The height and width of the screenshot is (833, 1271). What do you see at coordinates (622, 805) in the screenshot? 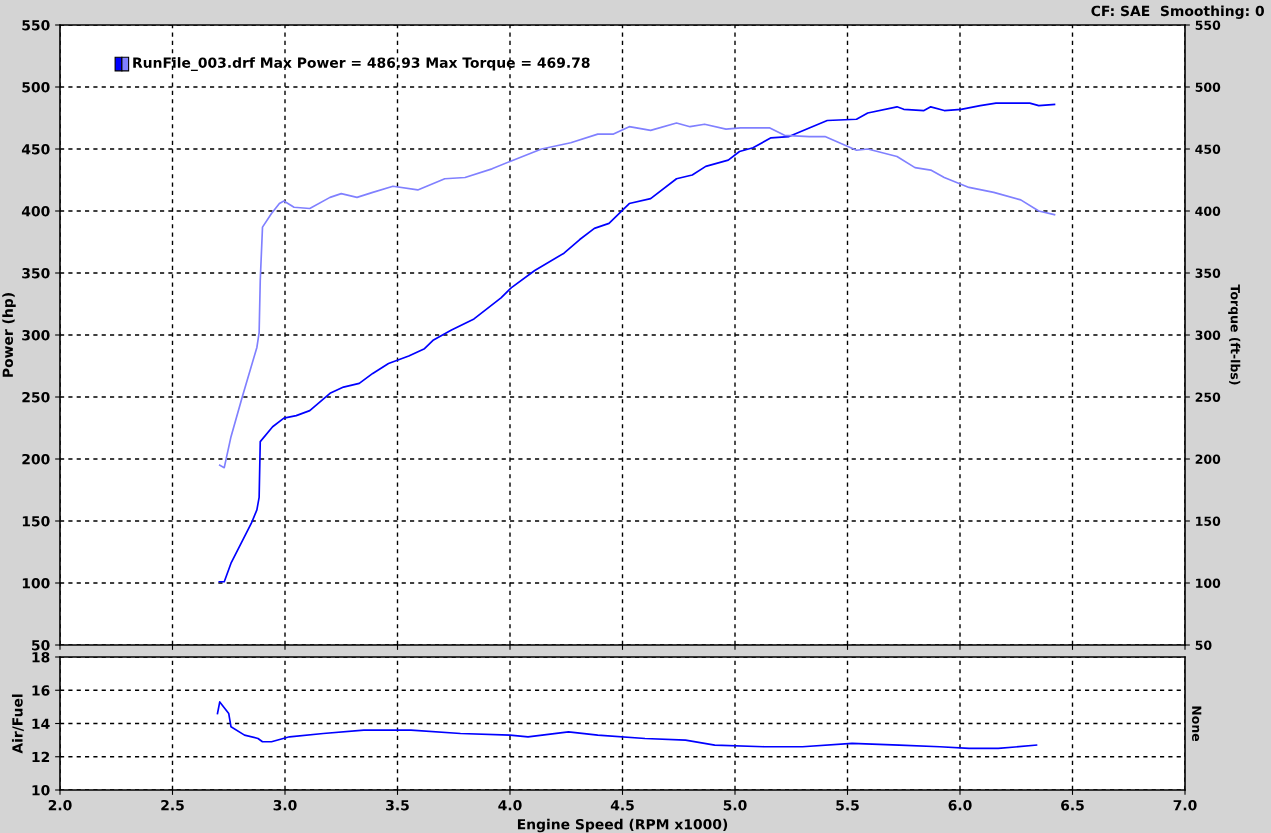
I see `x-tick-label: 4.5` at bounding box center [622, 805].